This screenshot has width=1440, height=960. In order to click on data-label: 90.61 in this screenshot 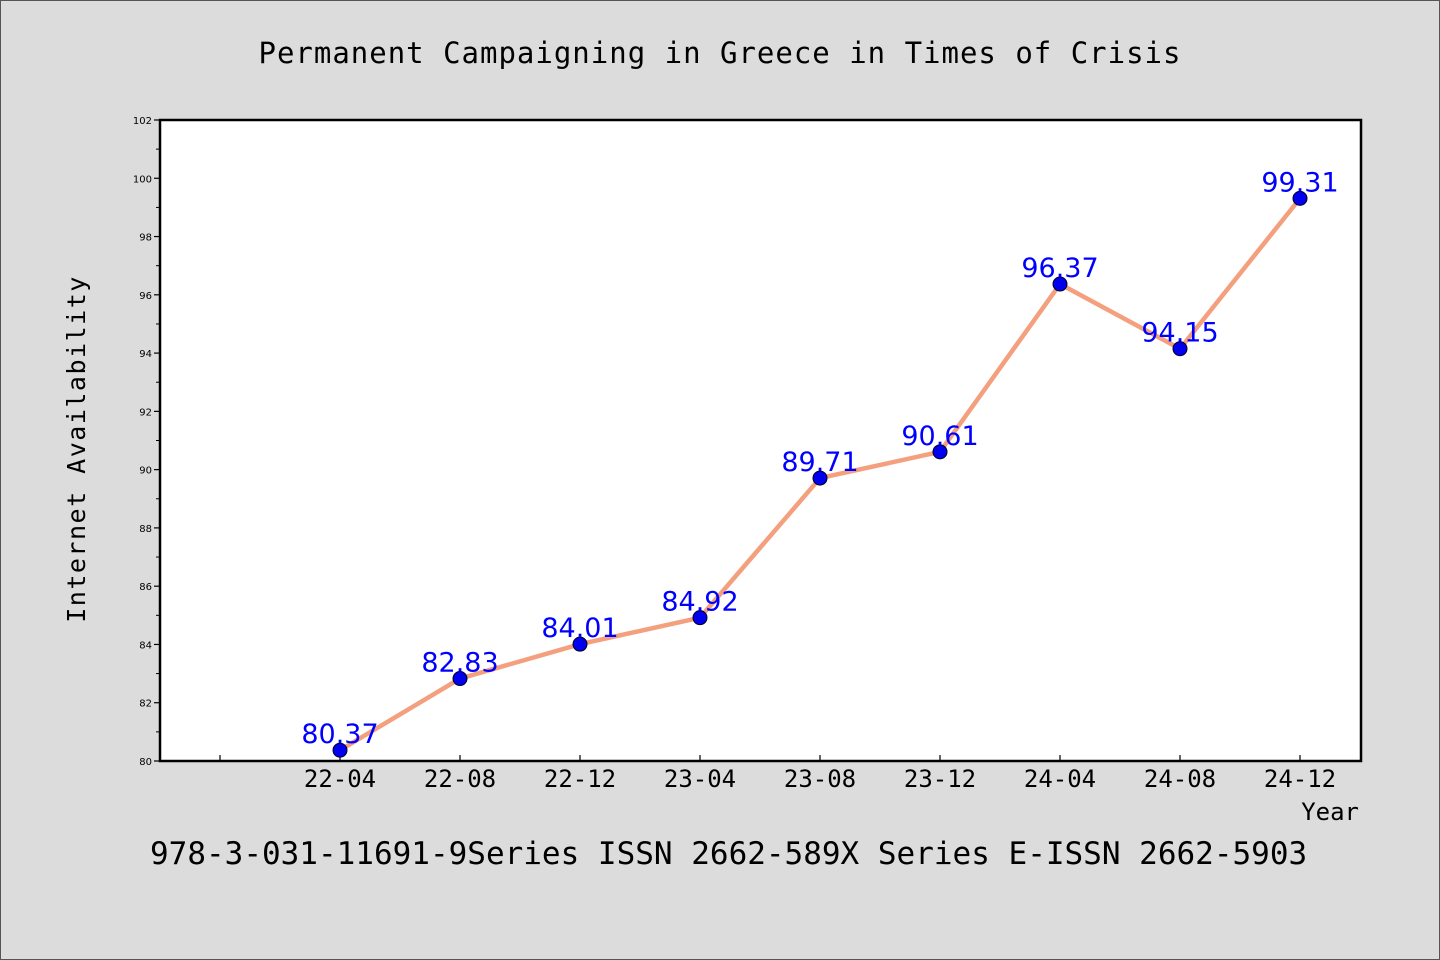, I will do `click(939, 436)`.